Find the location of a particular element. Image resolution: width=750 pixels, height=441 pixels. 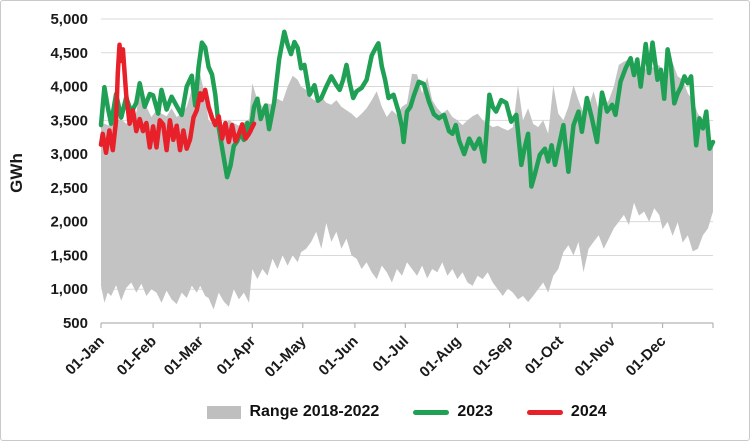

legend-label-2024: 2024 is located at coordinates (588, 411).